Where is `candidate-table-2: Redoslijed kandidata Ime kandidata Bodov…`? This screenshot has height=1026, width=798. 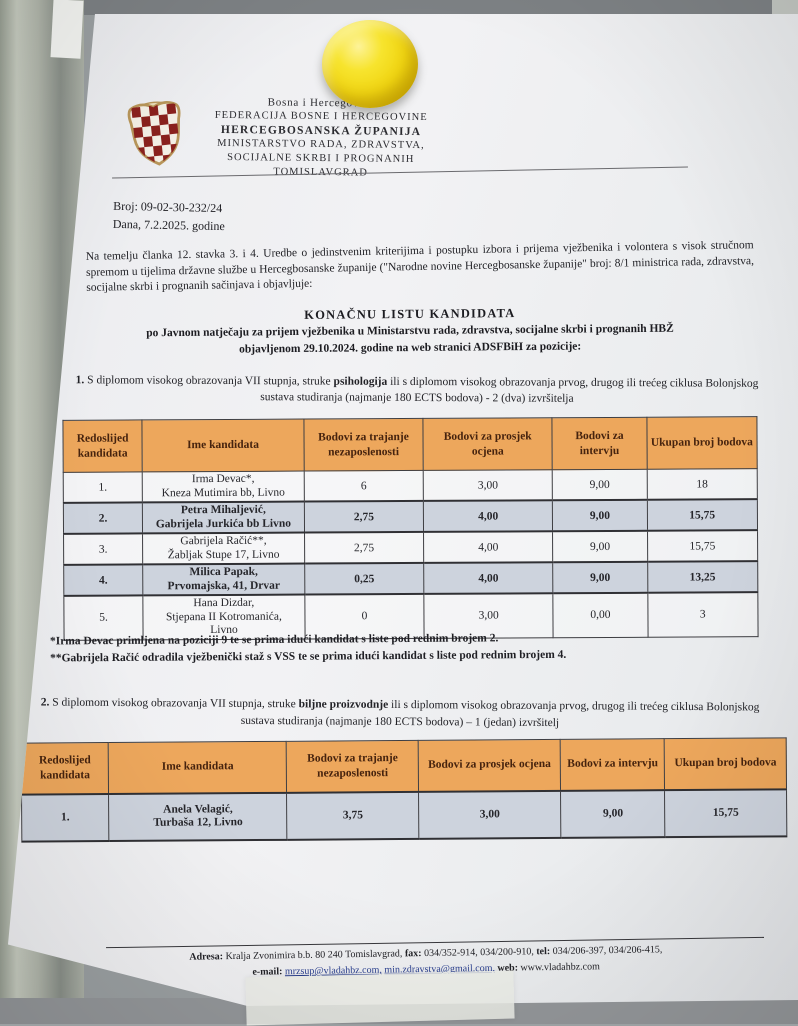 candidate-table-2: Redoslijed kandidata Ime kandidata Bodov… is located at coordinates (404, 789).